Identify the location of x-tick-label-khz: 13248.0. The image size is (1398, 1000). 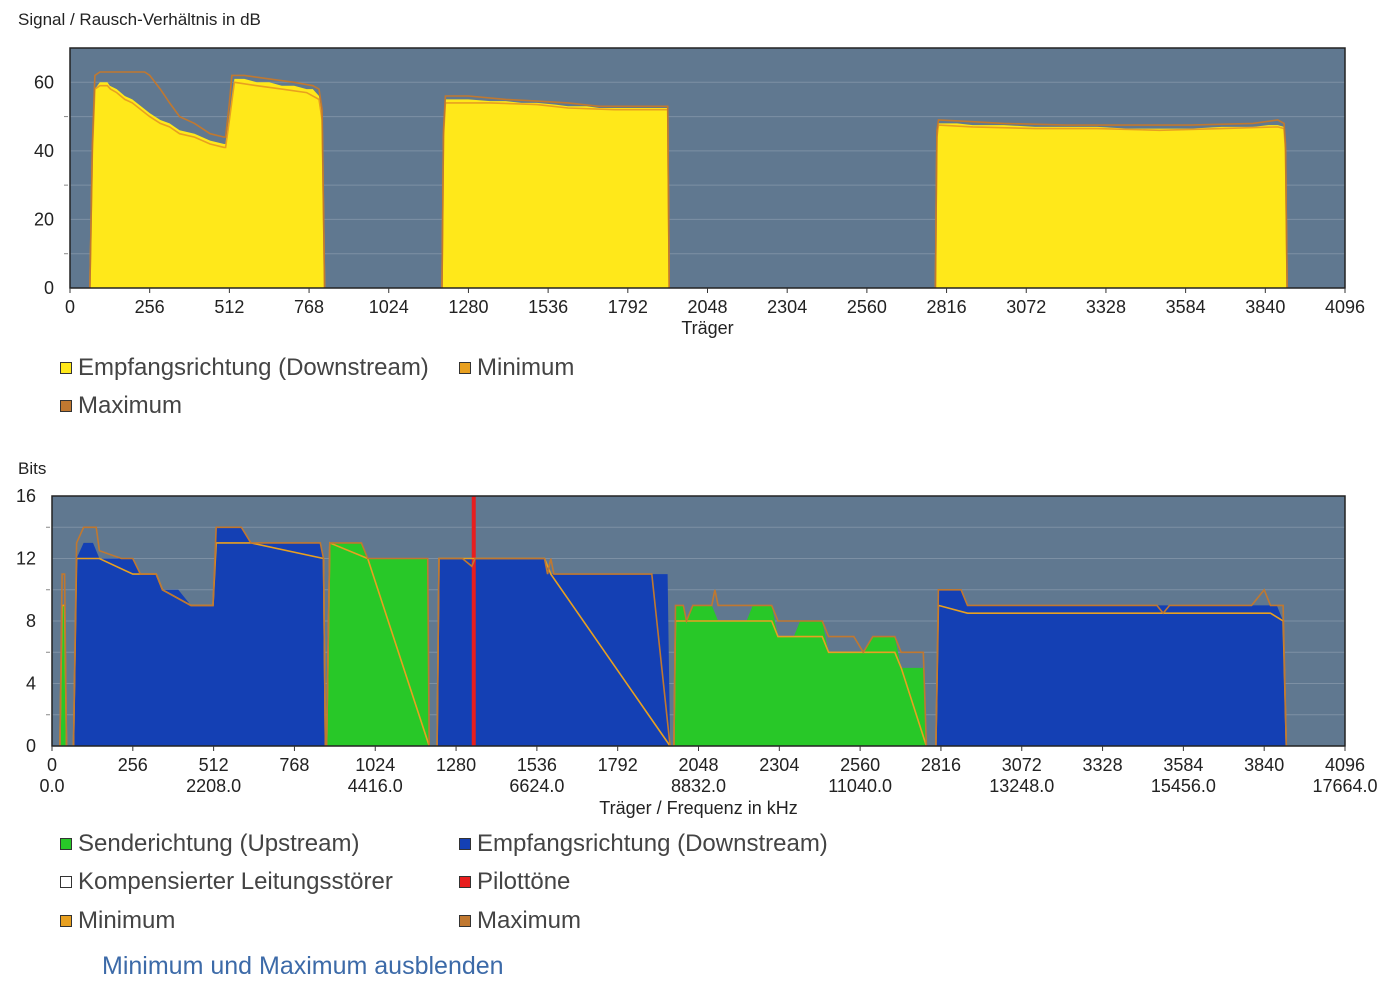
(1021, 786).